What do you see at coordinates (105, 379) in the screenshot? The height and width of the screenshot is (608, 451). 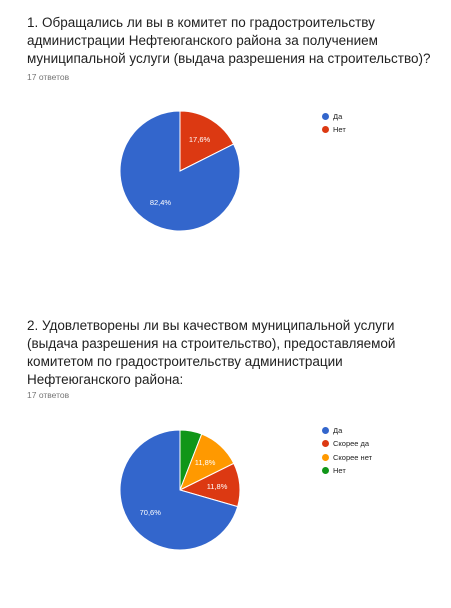 I see `title-line: Нефтеюганского района:` at bounding box center [105, 379].